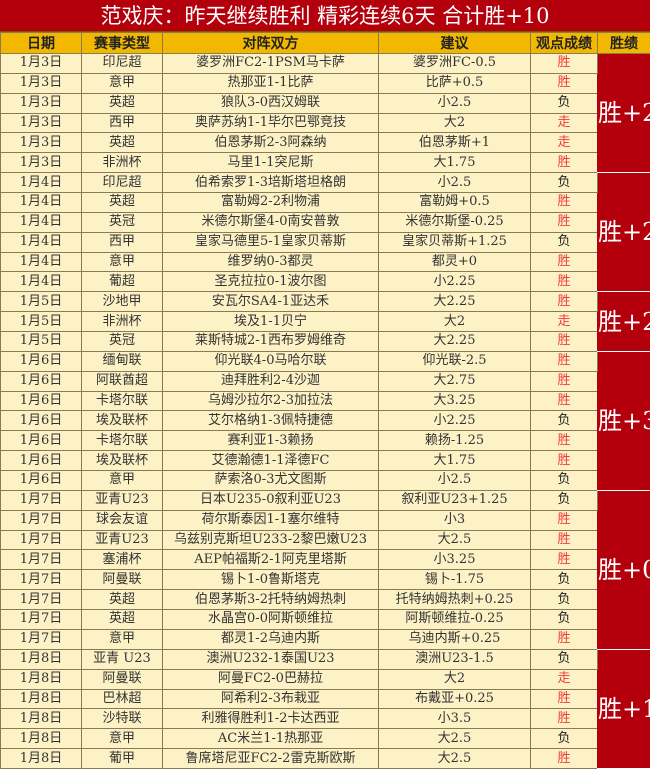 The height and width of the screenshot is (769, 650). What do you see at coordinates (564, 43) in the screenshot?
I see `header-result: 观点成绩` at bounding box center [564, 43].